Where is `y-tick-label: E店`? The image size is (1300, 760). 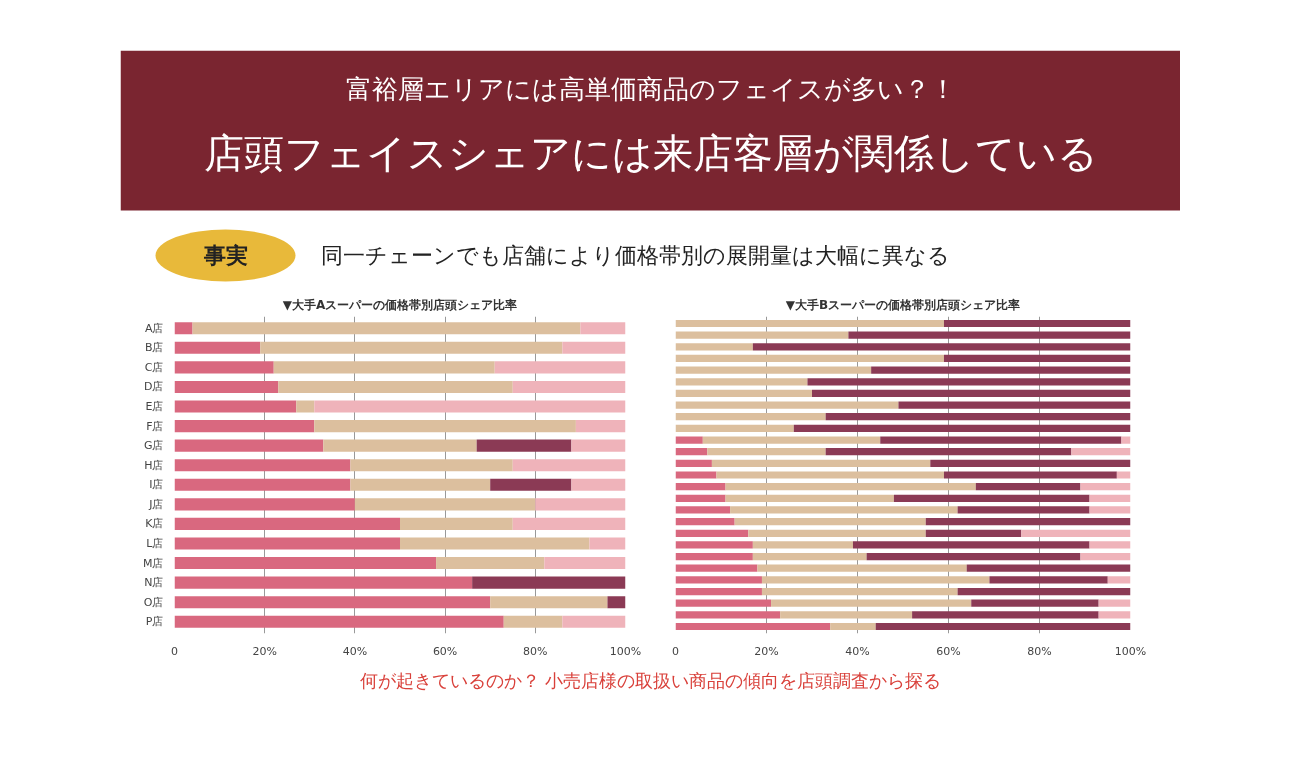 y-tick-label: E店 is located at coordinates (154, 407).